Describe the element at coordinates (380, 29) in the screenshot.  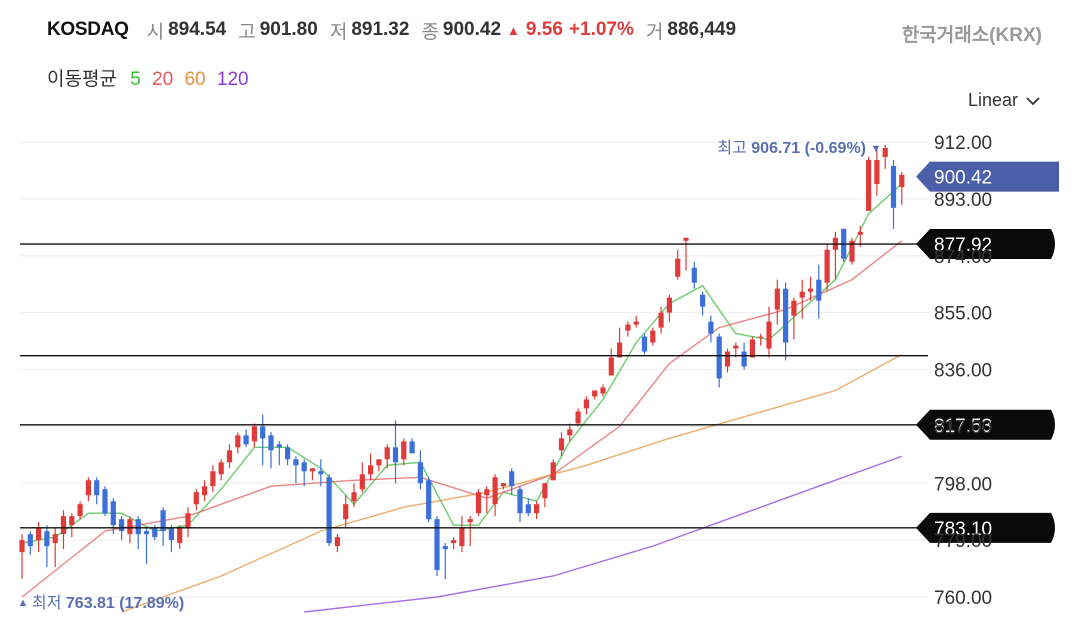
I see `low-value: 891.32` at that location.